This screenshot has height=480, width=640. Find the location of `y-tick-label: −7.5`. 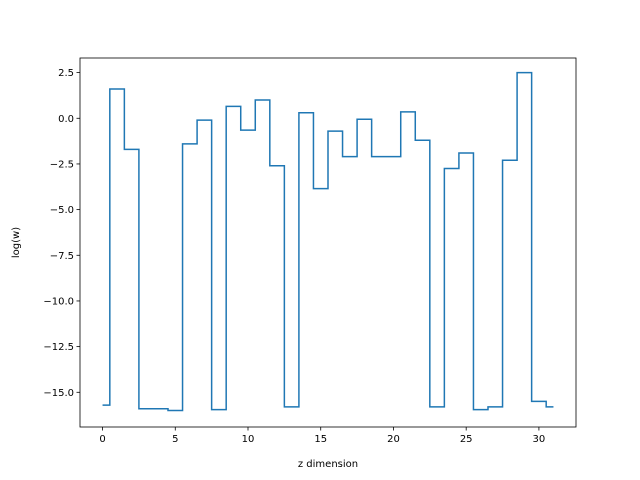

y-tick-label: −7.5 is located at coordinates (62, 256).